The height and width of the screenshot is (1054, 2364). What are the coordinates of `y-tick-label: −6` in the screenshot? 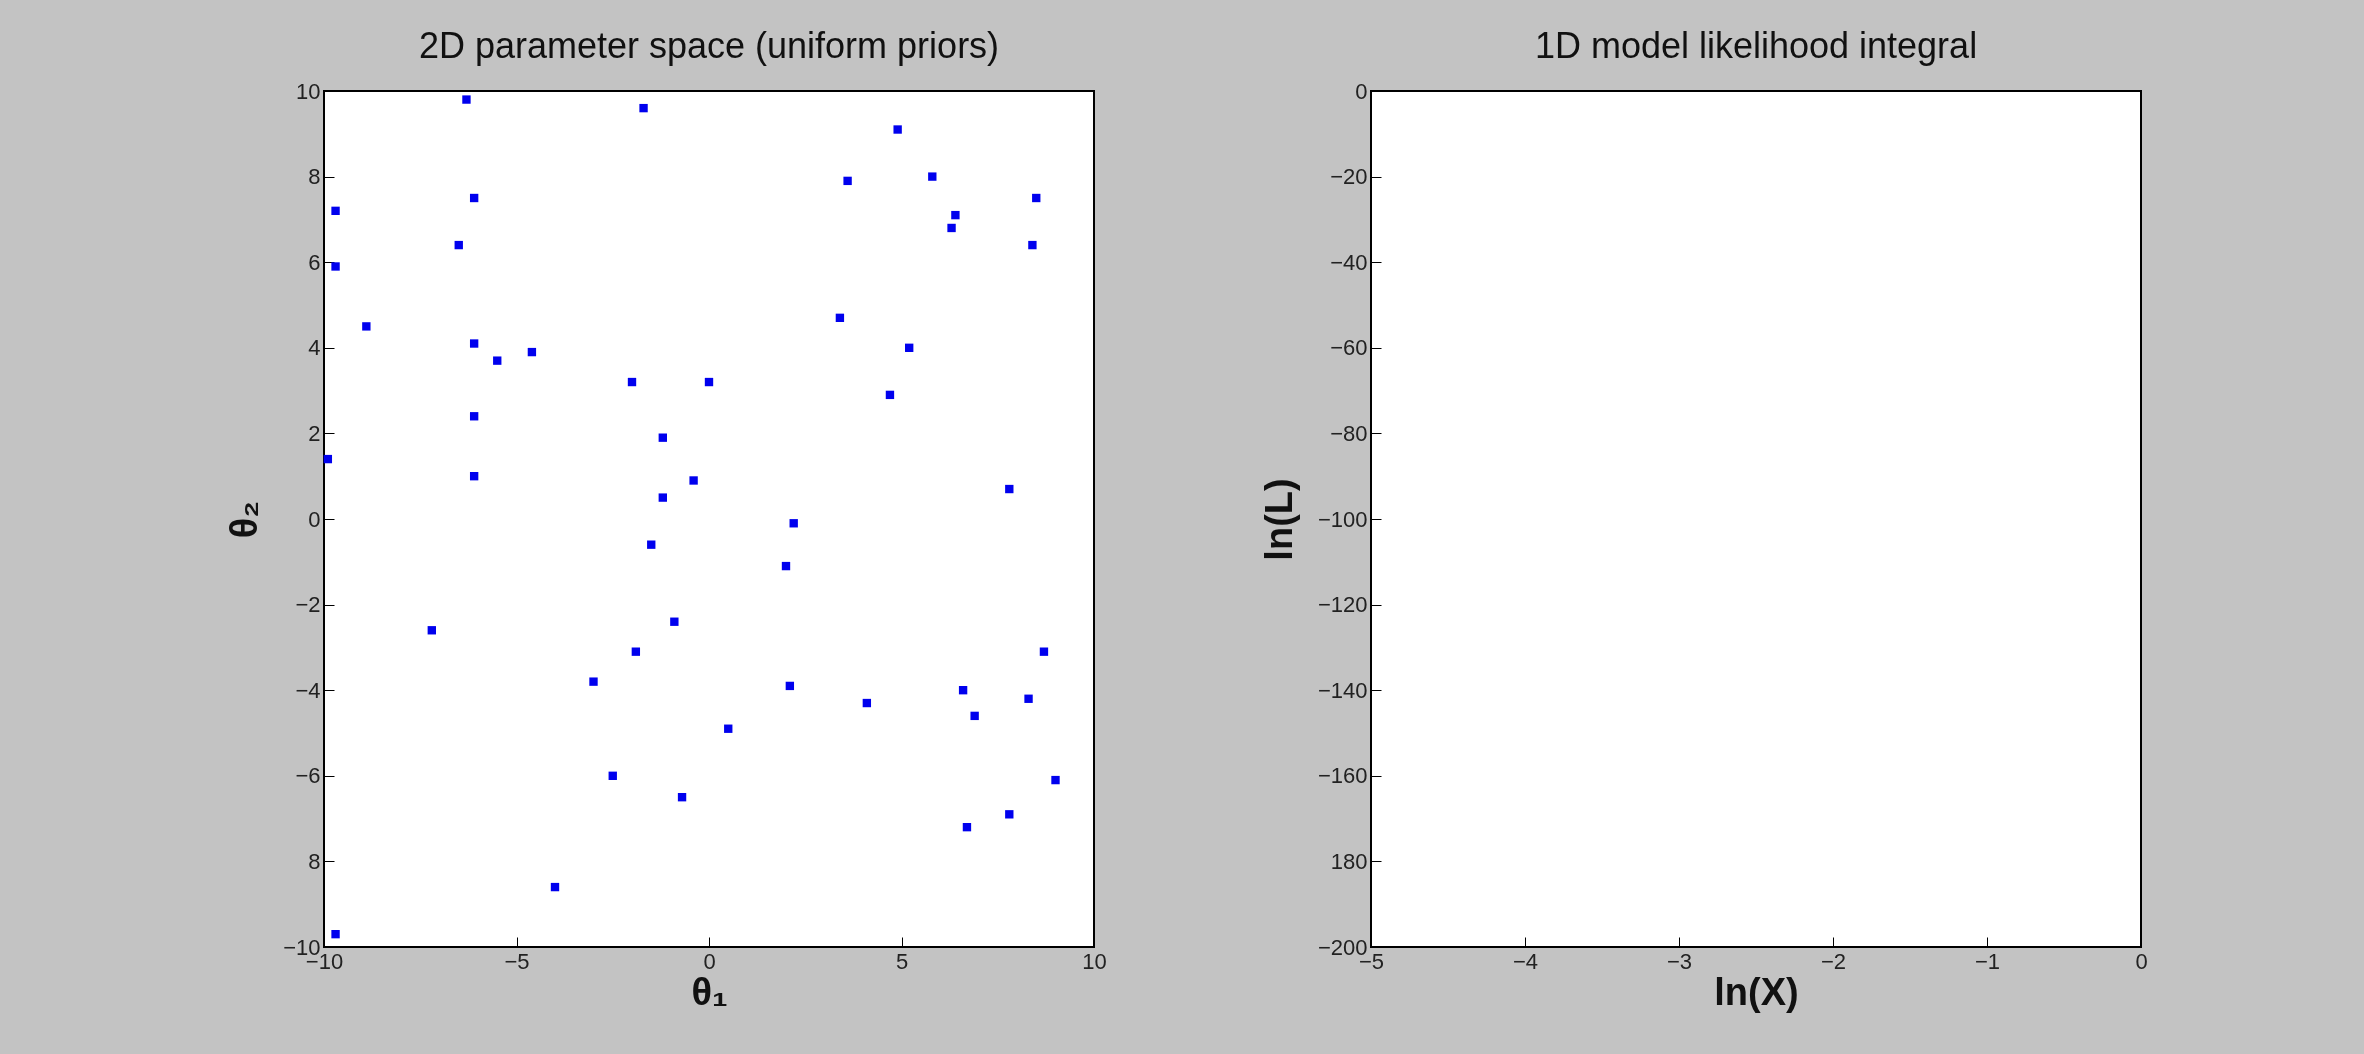 It's located at (308, 776).